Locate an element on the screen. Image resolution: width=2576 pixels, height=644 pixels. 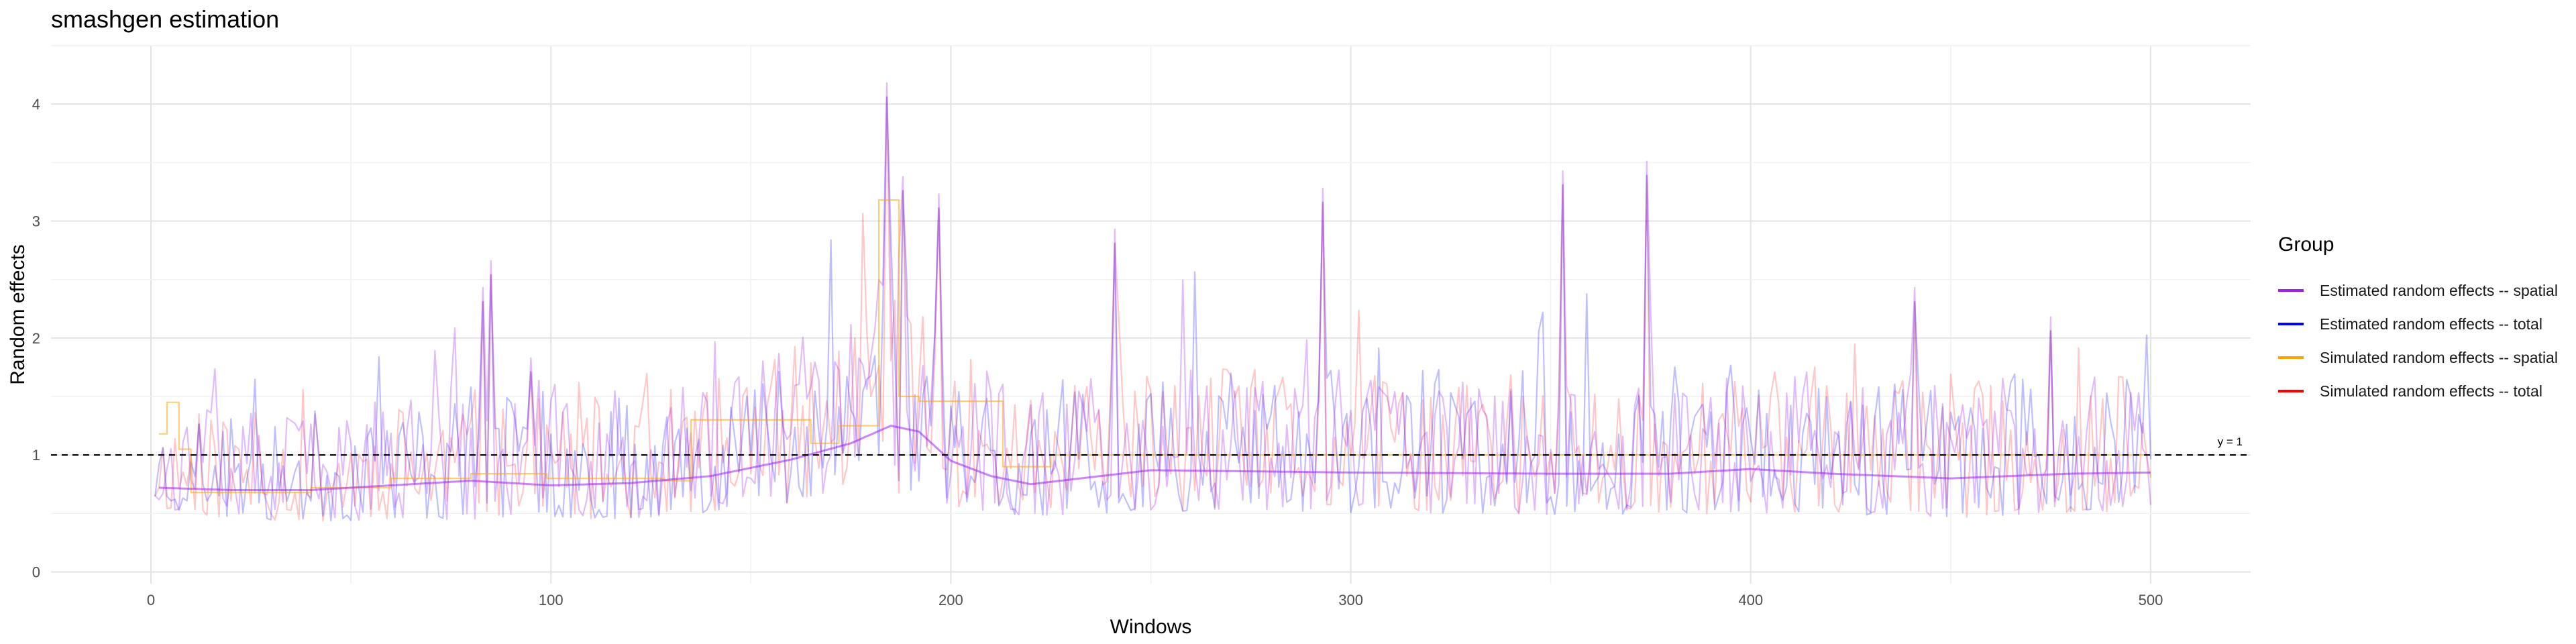
x-axis-label: Windows is located at coordinates (1151, 627).